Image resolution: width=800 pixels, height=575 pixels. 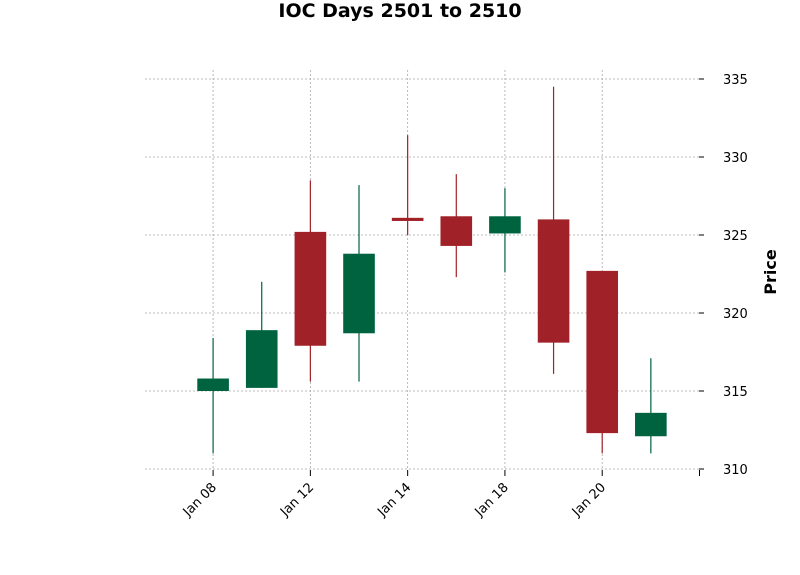 I want to click on x-tick-label: Jan 14, so click(x=394, y=500).